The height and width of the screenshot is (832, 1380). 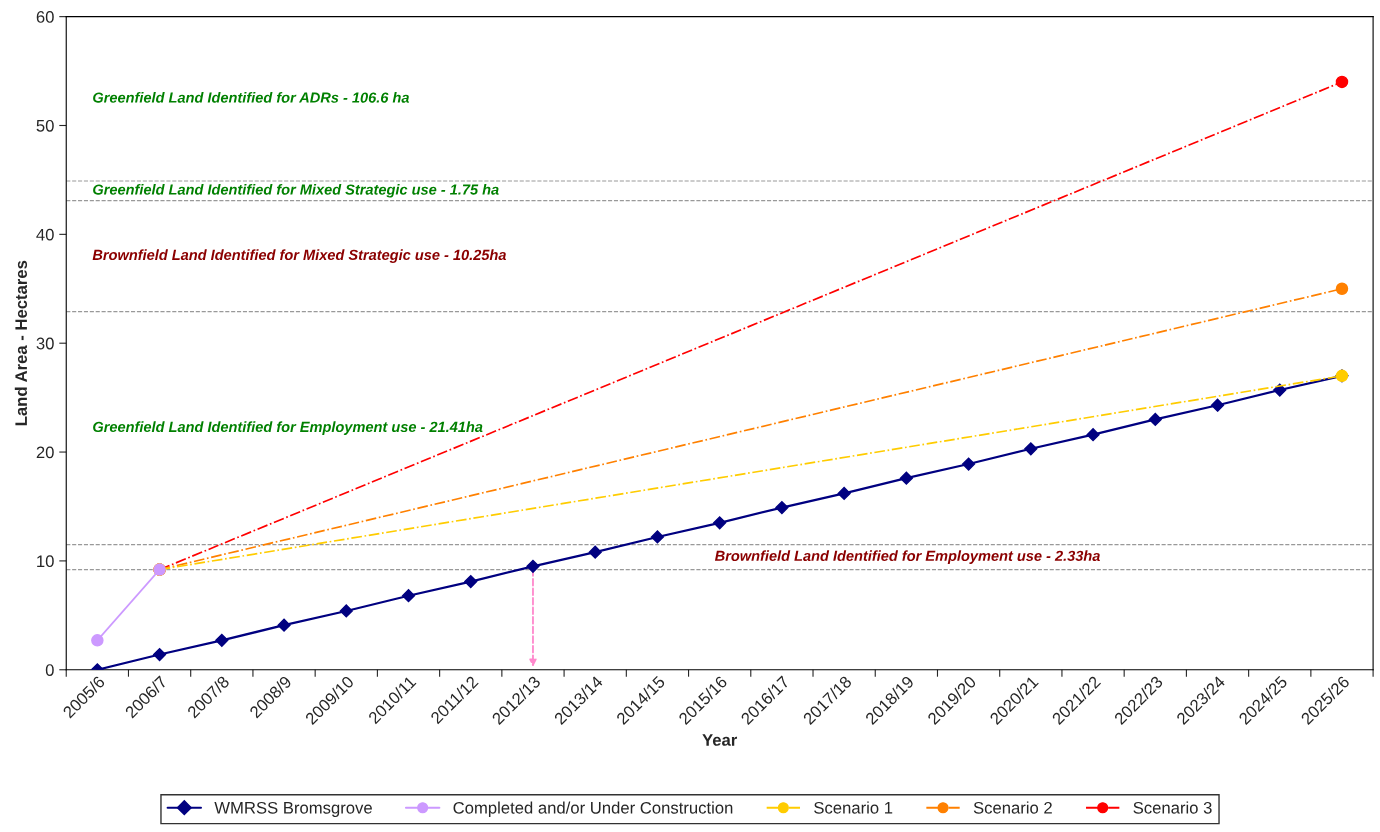 I want to click on legend-label: WMRSS Bromsgrove, so click(x=293, y=809).